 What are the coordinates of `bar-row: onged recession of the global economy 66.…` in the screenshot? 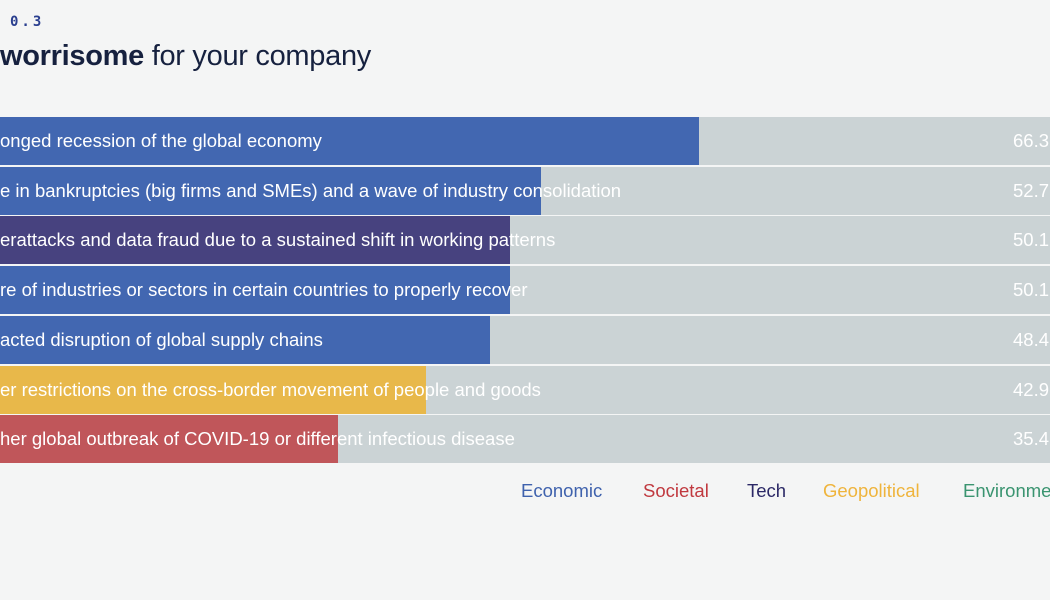 It's located at (525, 141).